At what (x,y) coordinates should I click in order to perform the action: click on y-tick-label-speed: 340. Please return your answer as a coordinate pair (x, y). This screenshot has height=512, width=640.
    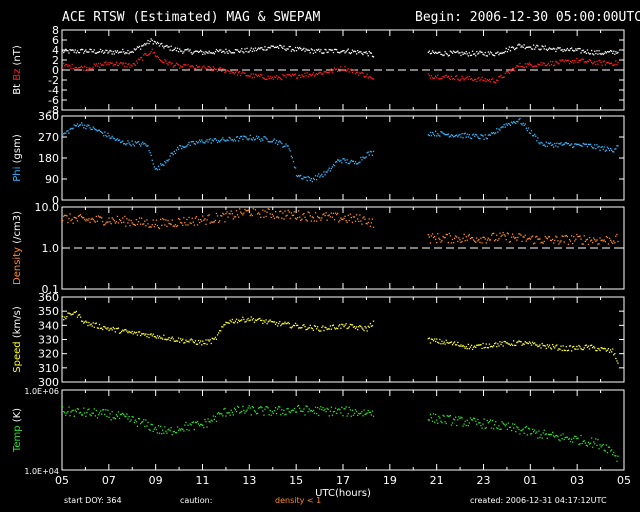
    Looking at the image, I should click on (48, 325).